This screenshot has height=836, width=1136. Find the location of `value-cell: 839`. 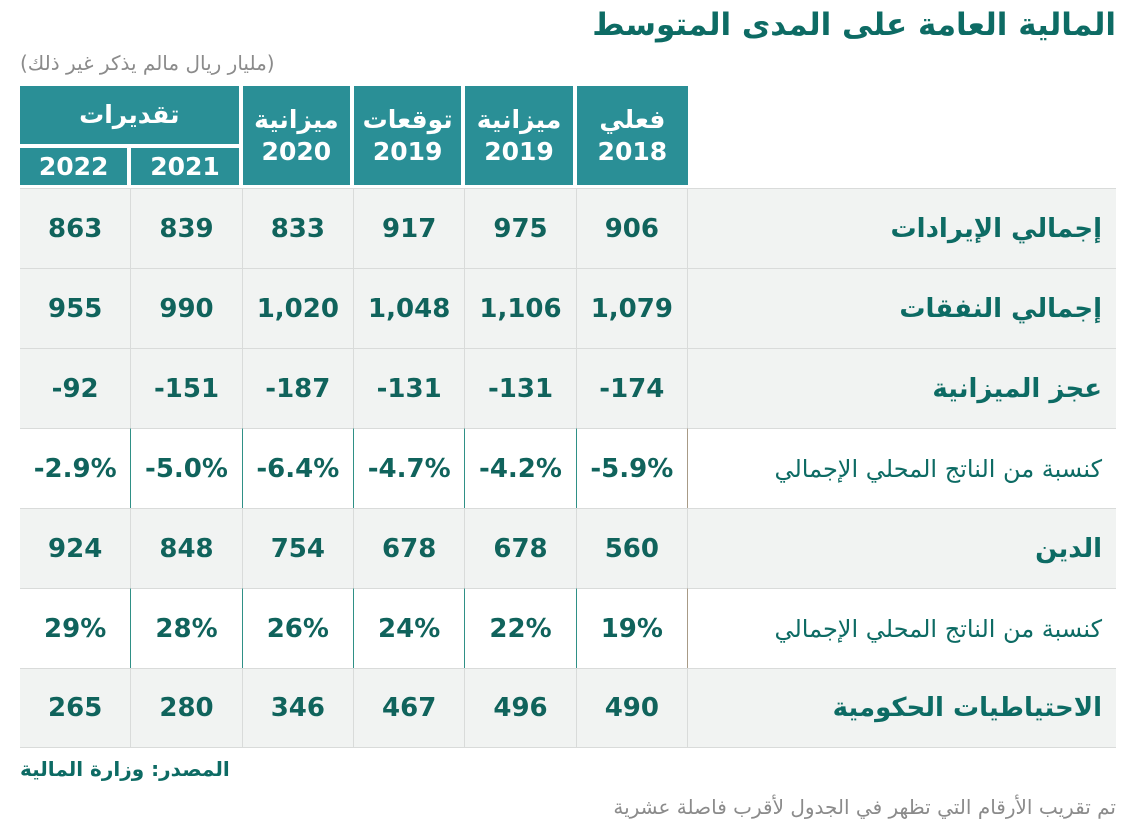

value-cell: 839 is located at coordinates (187, 228).